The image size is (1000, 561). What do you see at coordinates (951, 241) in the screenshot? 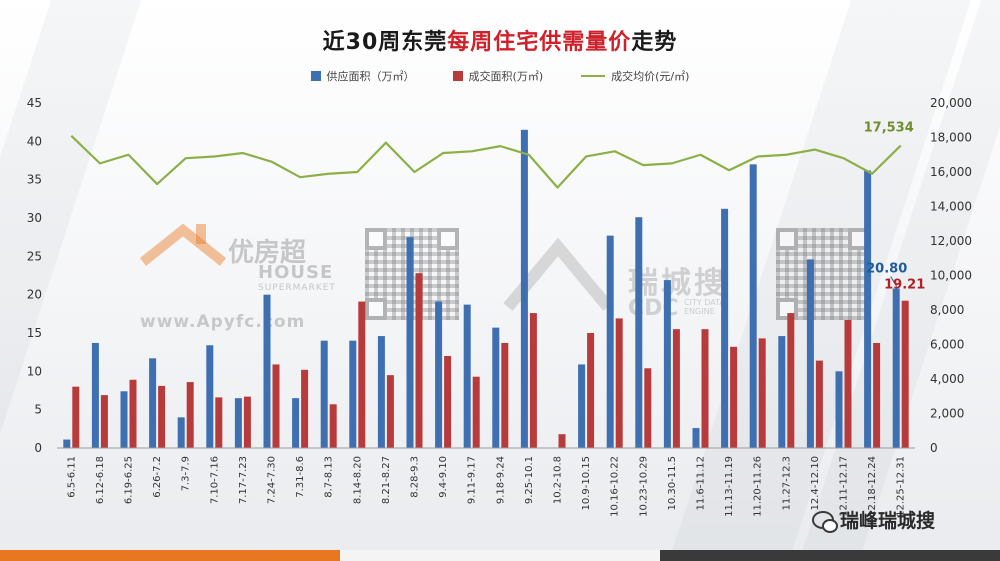
I see `y-right-tick-label: 12,000` at bounding box center [951, 241].